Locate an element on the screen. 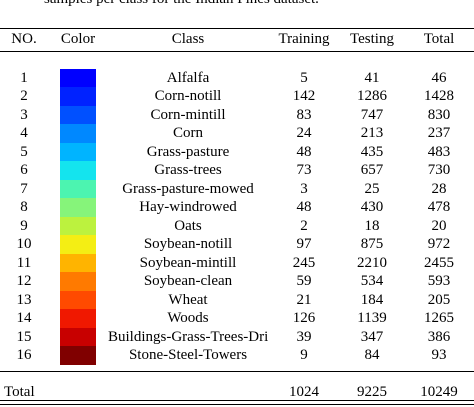 This screenshot has height=407, width=474. row-testing: 875 is located at coordinates (372, 244).